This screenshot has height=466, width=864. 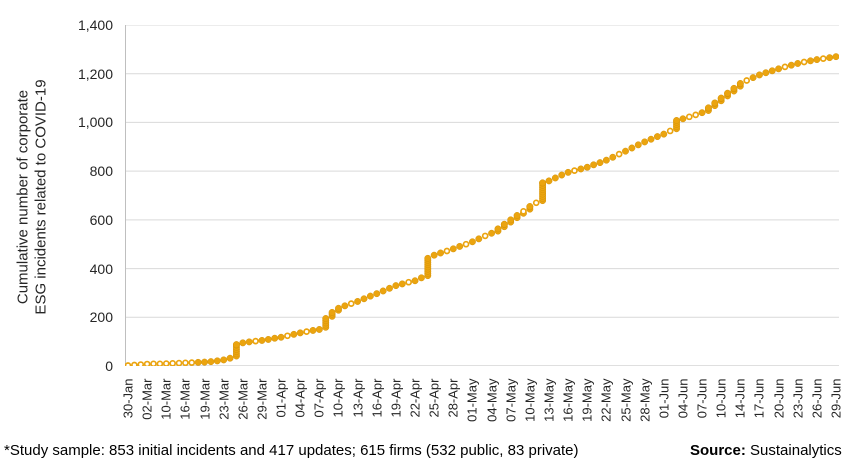 I want to click on y-tick-label: 800, so click(x=101, y=171).